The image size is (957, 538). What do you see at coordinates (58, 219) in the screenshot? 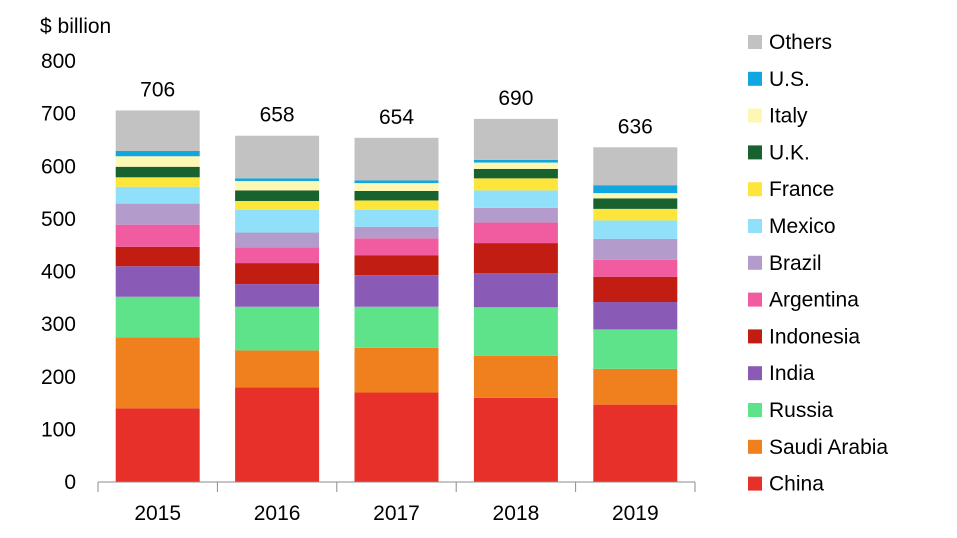
I see `y-tick-label: 500` at bounding box center [58, 219].